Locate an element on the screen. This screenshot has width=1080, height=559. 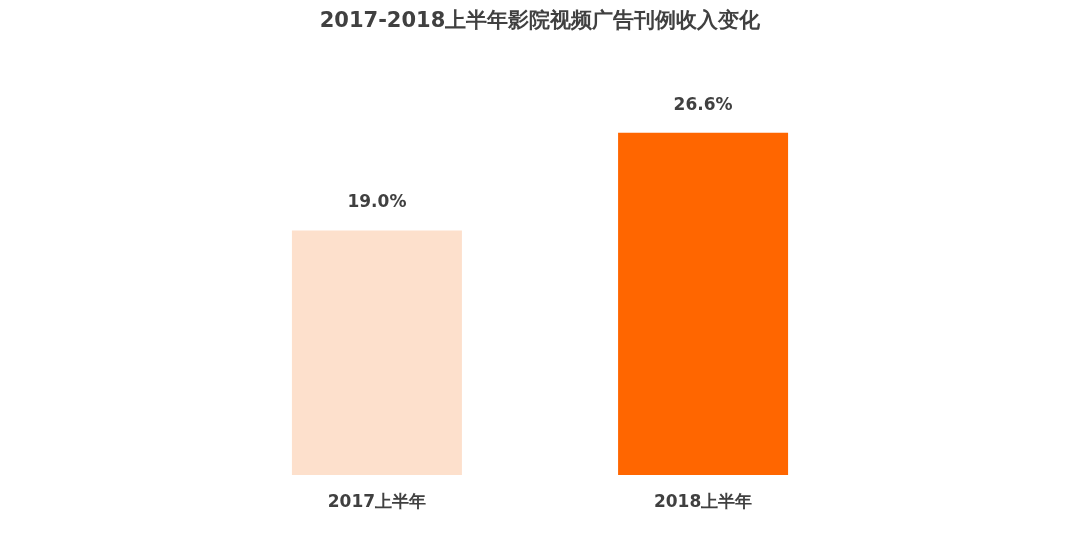
x-tick-label: 2017上半年 is located at coordinates (377, 500).